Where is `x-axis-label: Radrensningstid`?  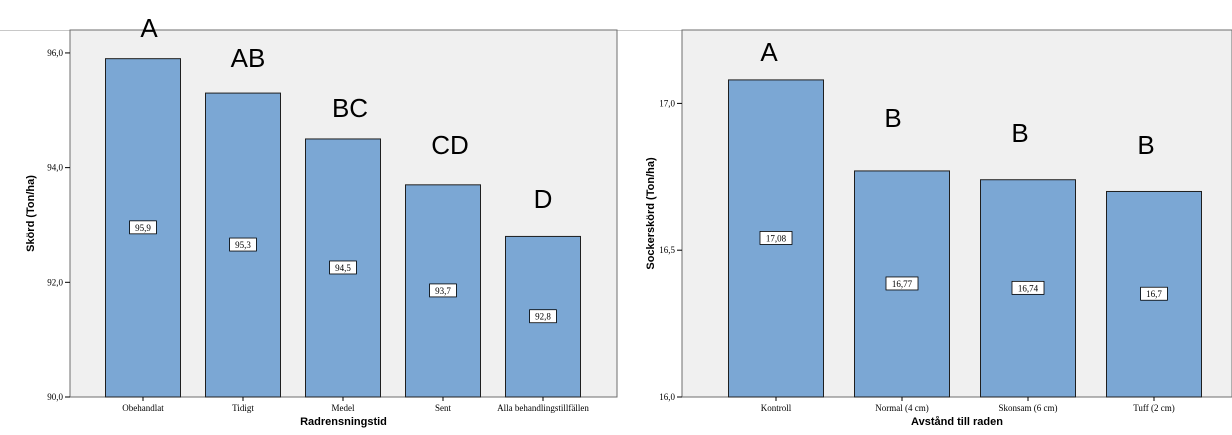 x-axis-label: Radrensningstid is located at coordinates (343, 422).